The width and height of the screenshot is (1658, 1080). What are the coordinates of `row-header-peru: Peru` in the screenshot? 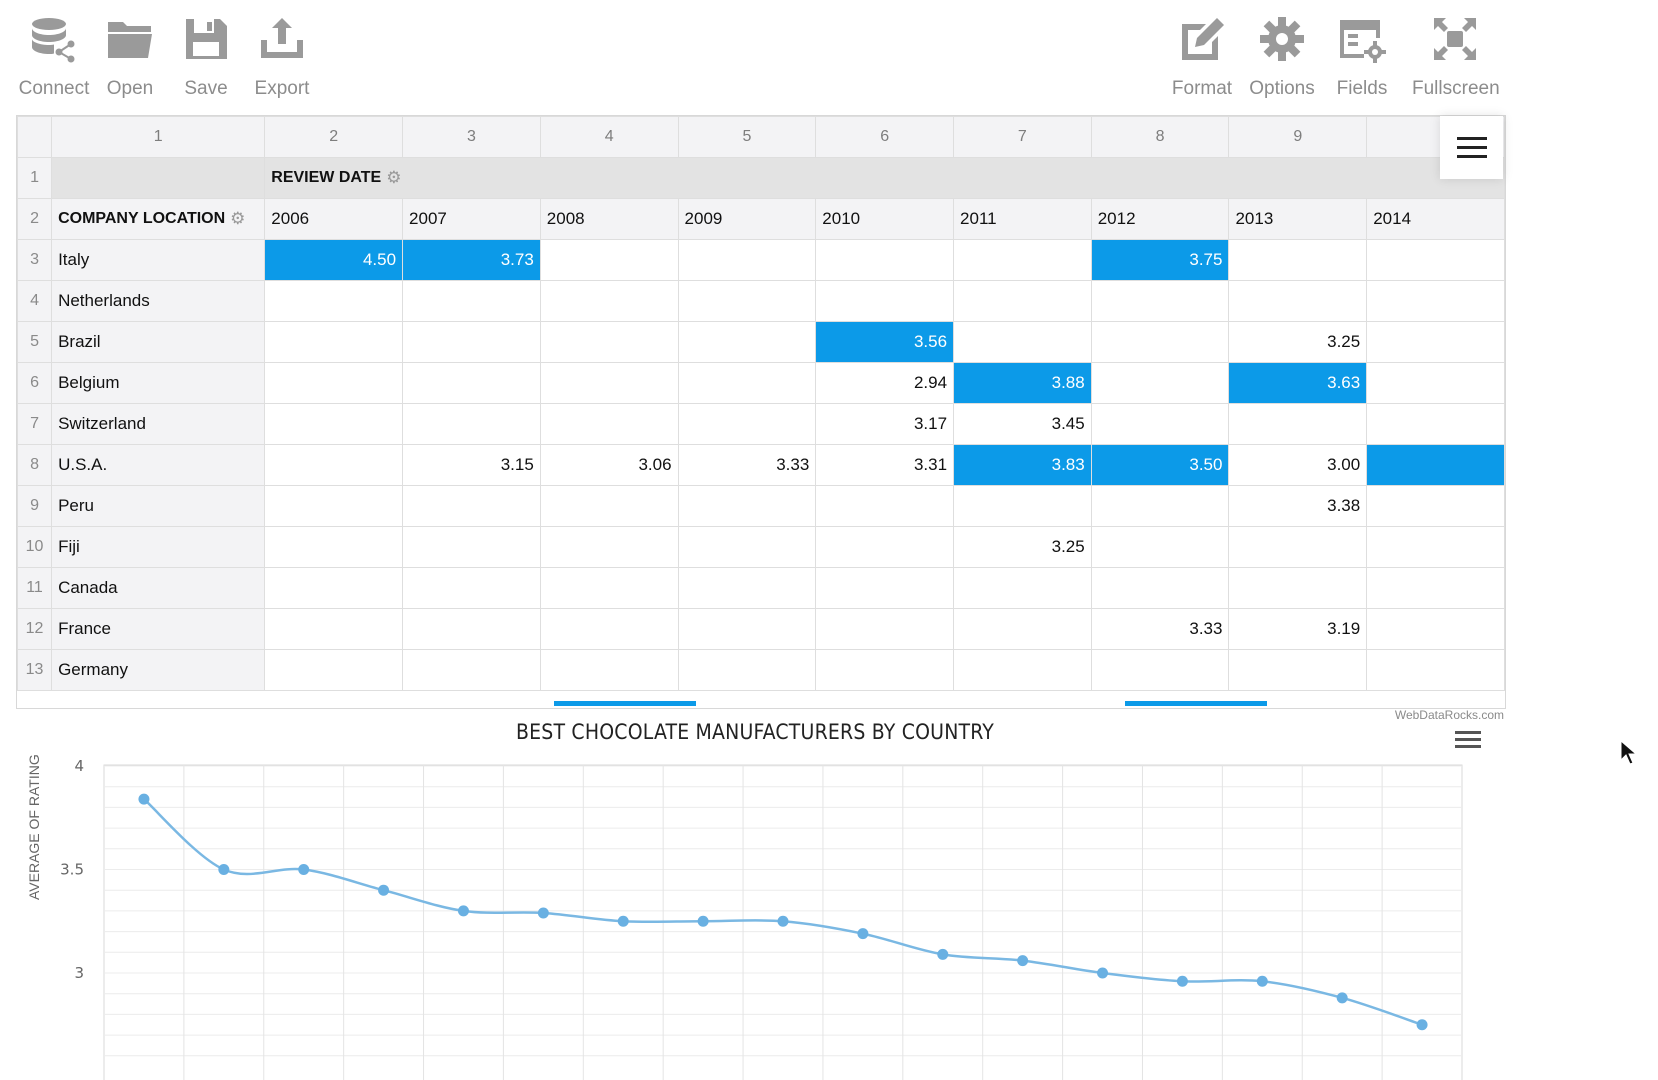 It's located at (158, 506).